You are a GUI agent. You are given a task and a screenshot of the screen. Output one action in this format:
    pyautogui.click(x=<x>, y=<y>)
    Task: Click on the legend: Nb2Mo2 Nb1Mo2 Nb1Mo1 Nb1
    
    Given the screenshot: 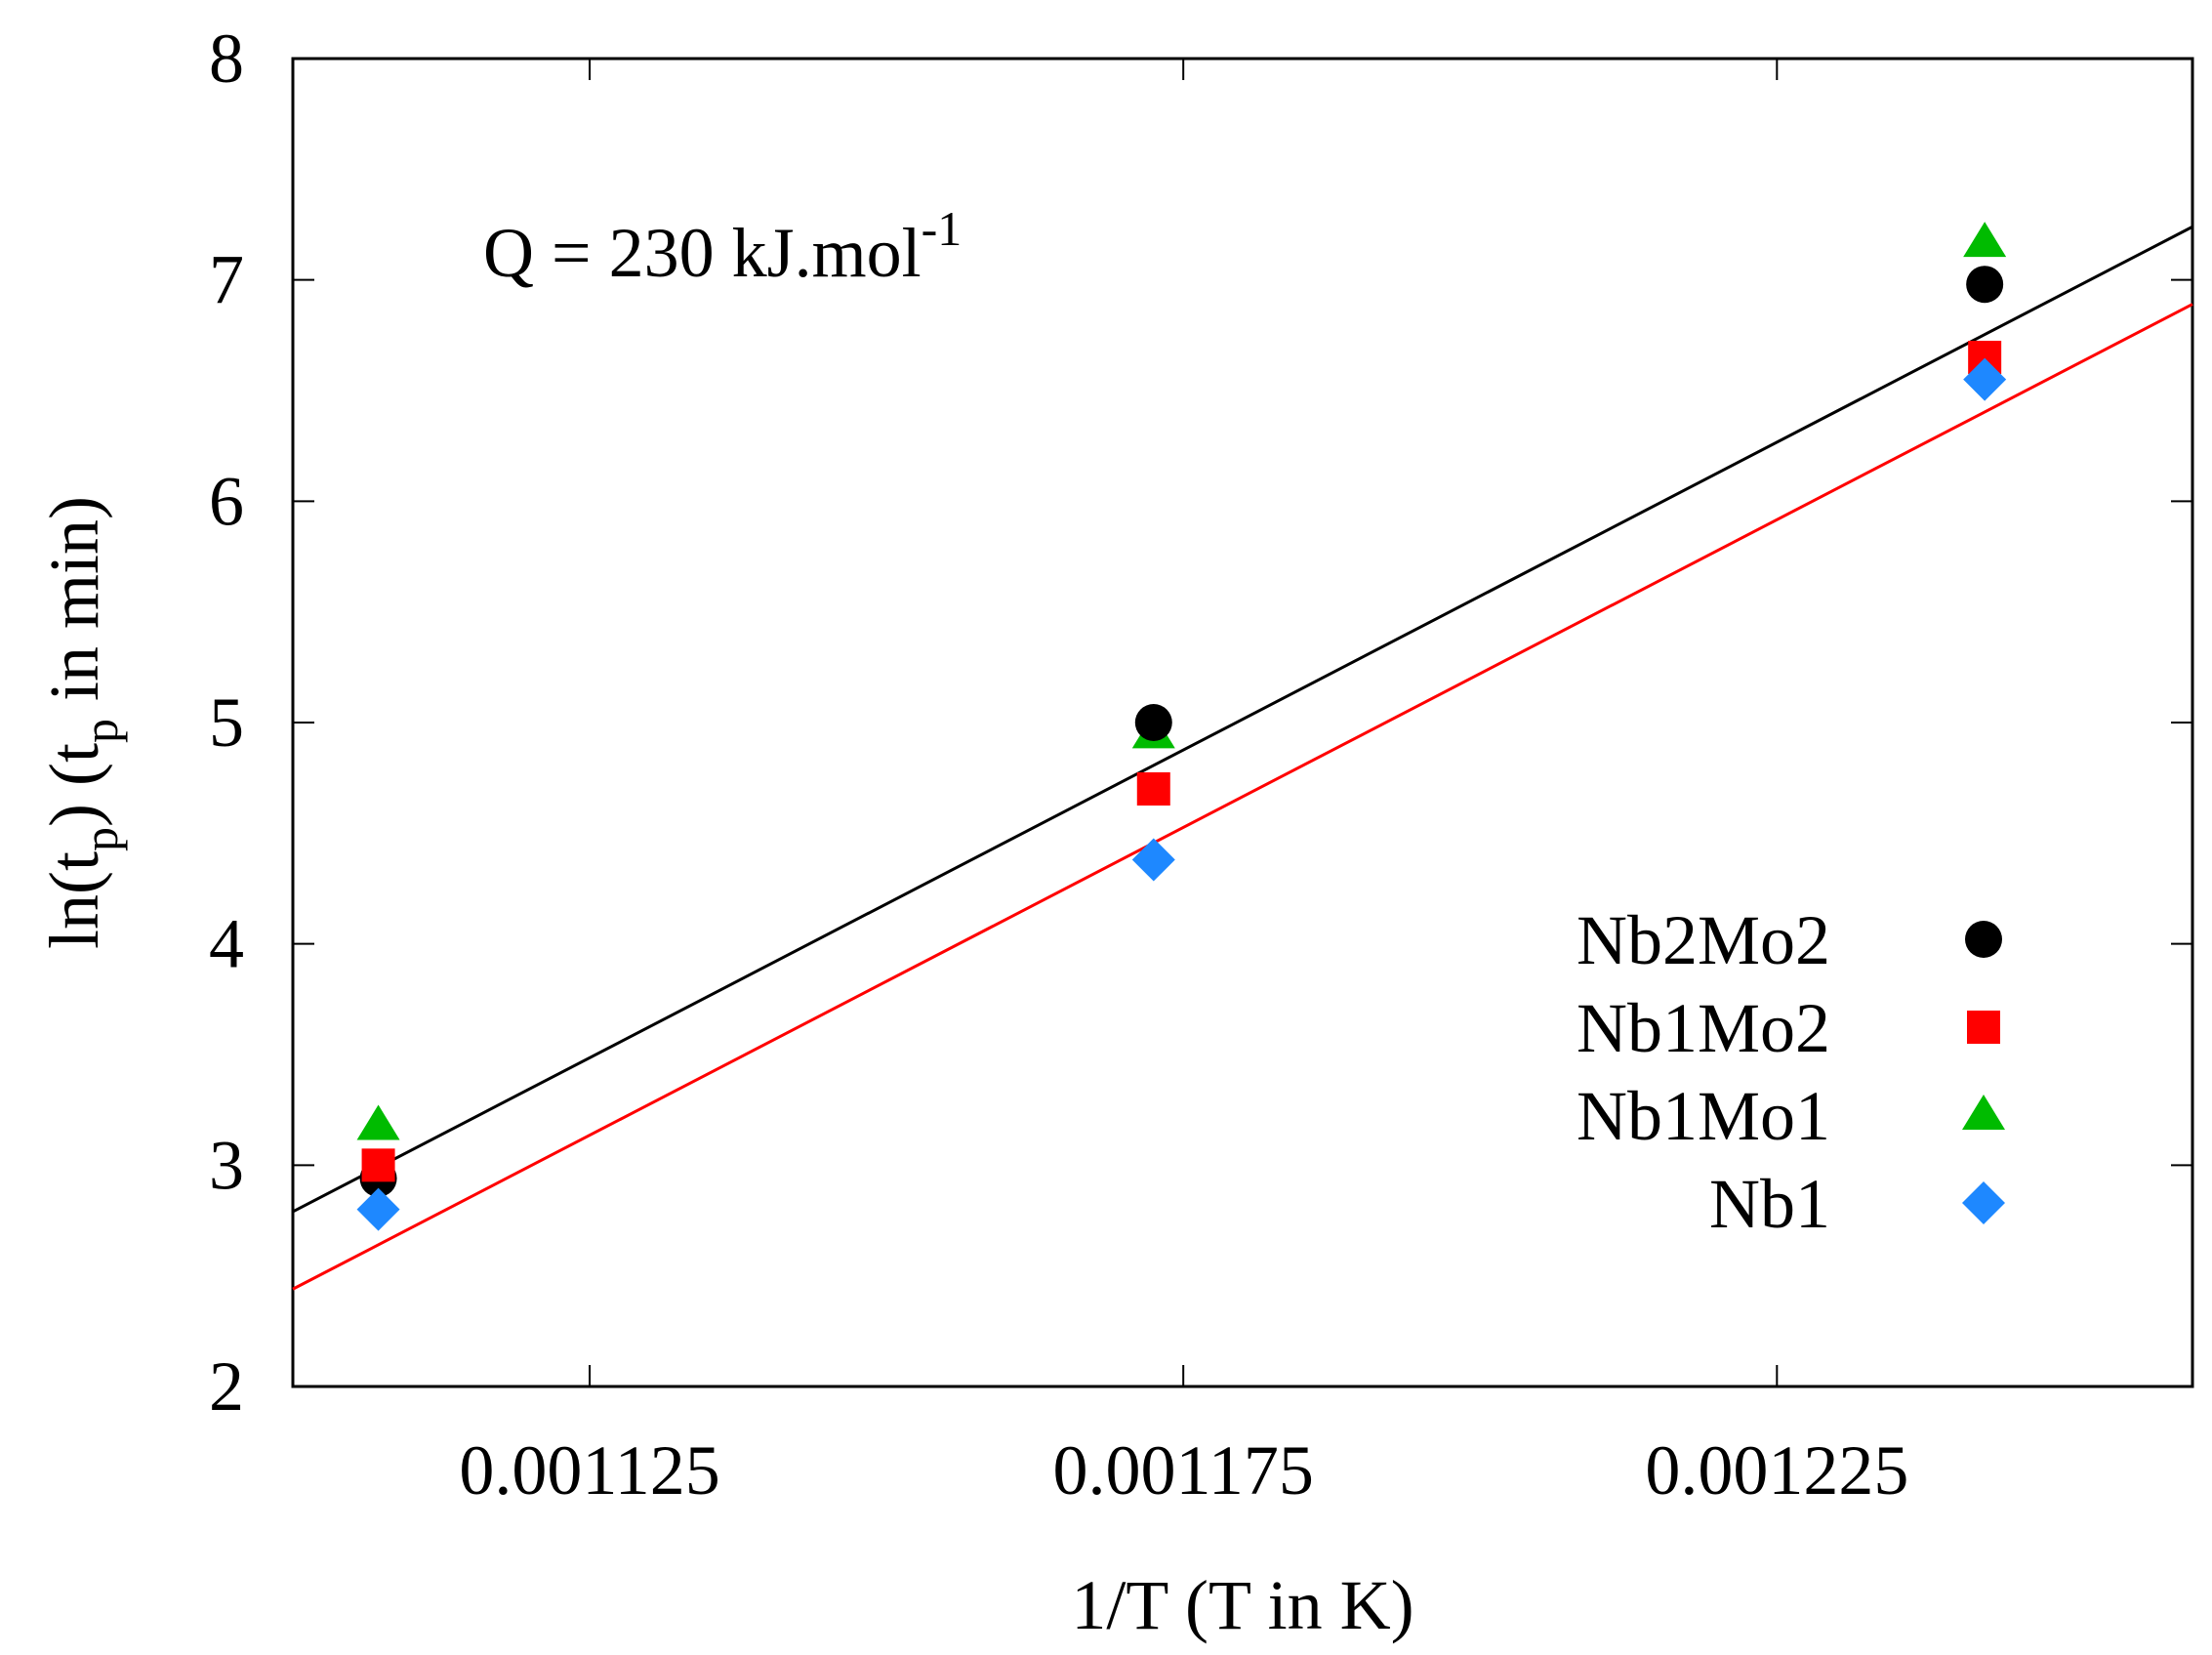 What is the action you would take?
    pyautogui.click(x=1791, y=1072)
    